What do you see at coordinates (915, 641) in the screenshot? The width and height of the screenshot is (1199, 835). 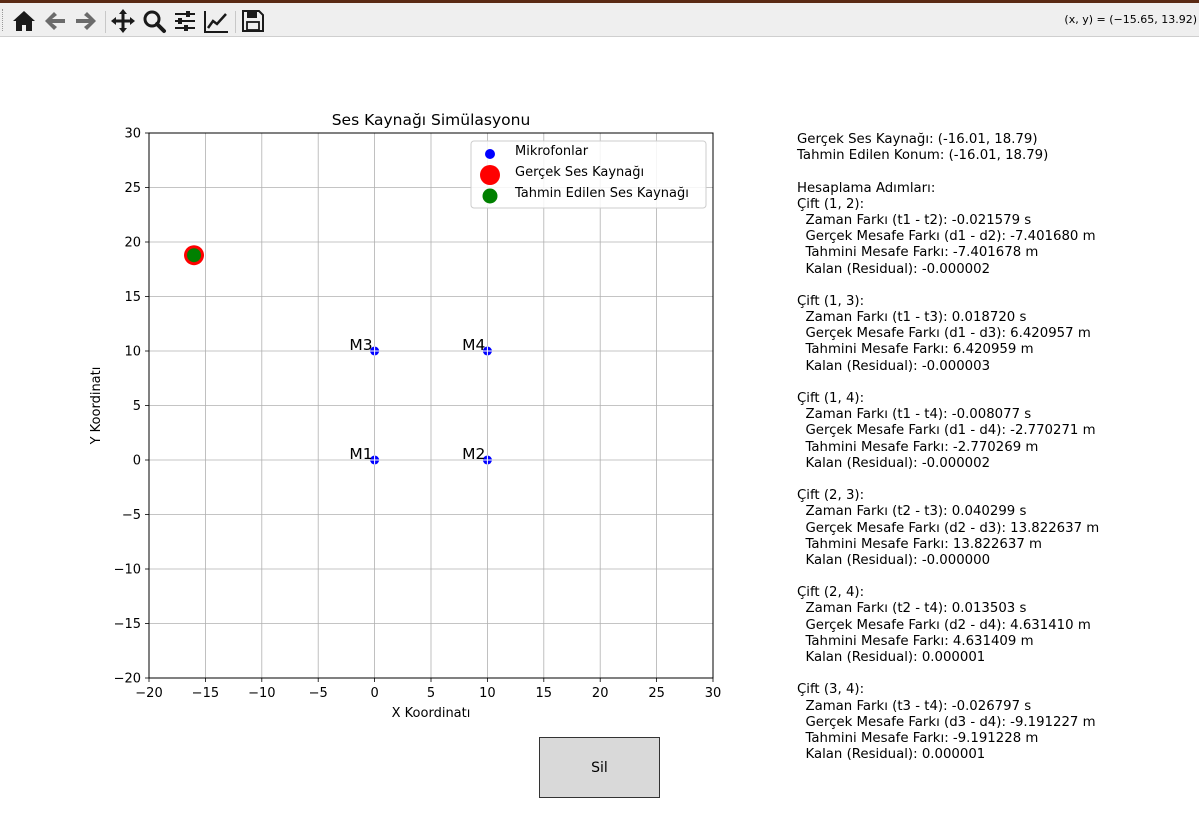 I see `info-line: Tahmini Mesafe Farkı: 4.631409 m` at bounding box center [915, 641].